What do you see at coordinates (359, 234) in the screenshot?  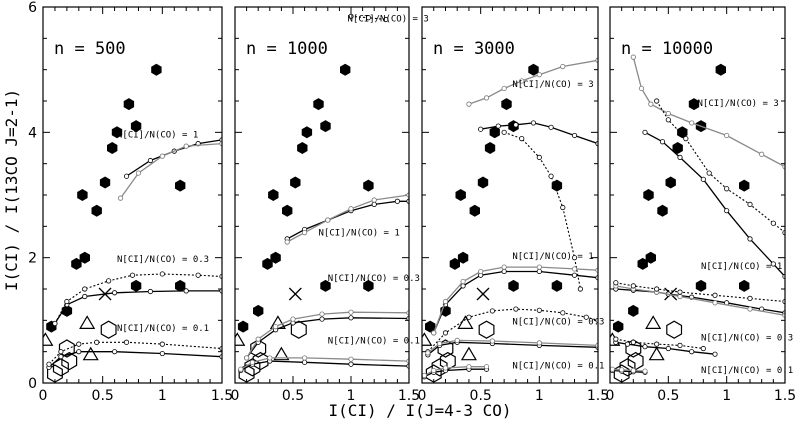 I see `curve-annotation: N[CI]/N(CO) = 1` at bounding box center [359, 234].